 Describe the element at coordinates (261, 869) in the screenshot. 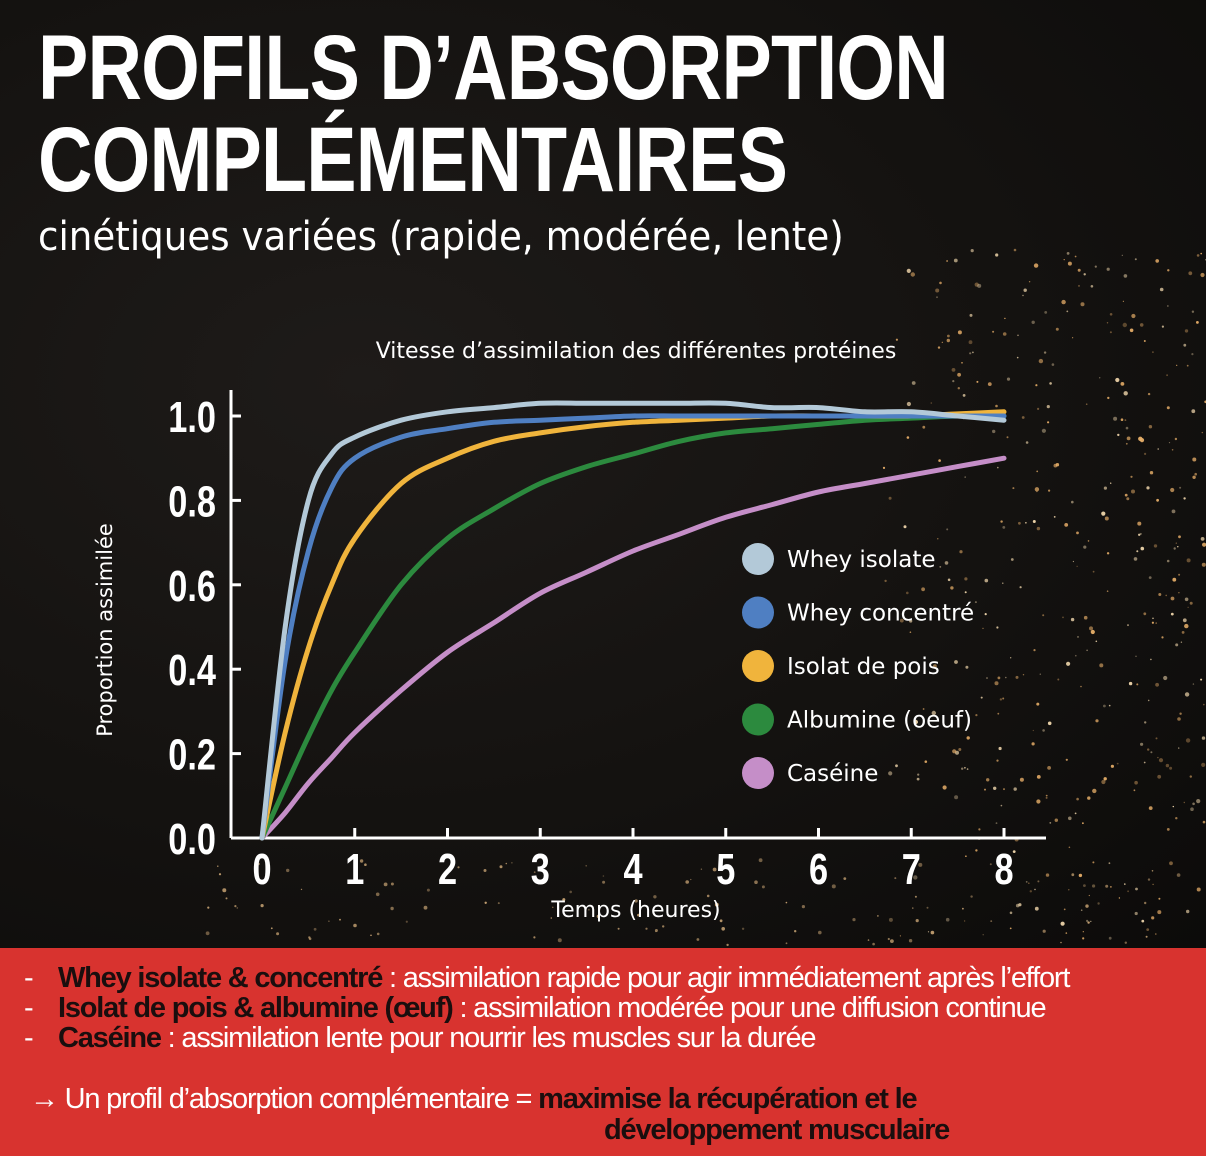

I see `x-tick-label: 0` at that location.